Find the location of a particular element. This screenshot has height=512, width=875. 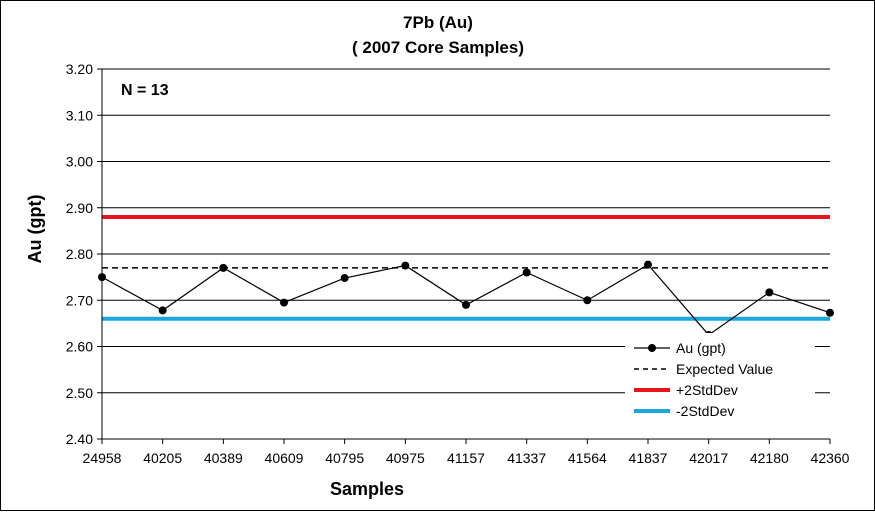

x-tick-label: 42017 is located at coordinates (708, 458).